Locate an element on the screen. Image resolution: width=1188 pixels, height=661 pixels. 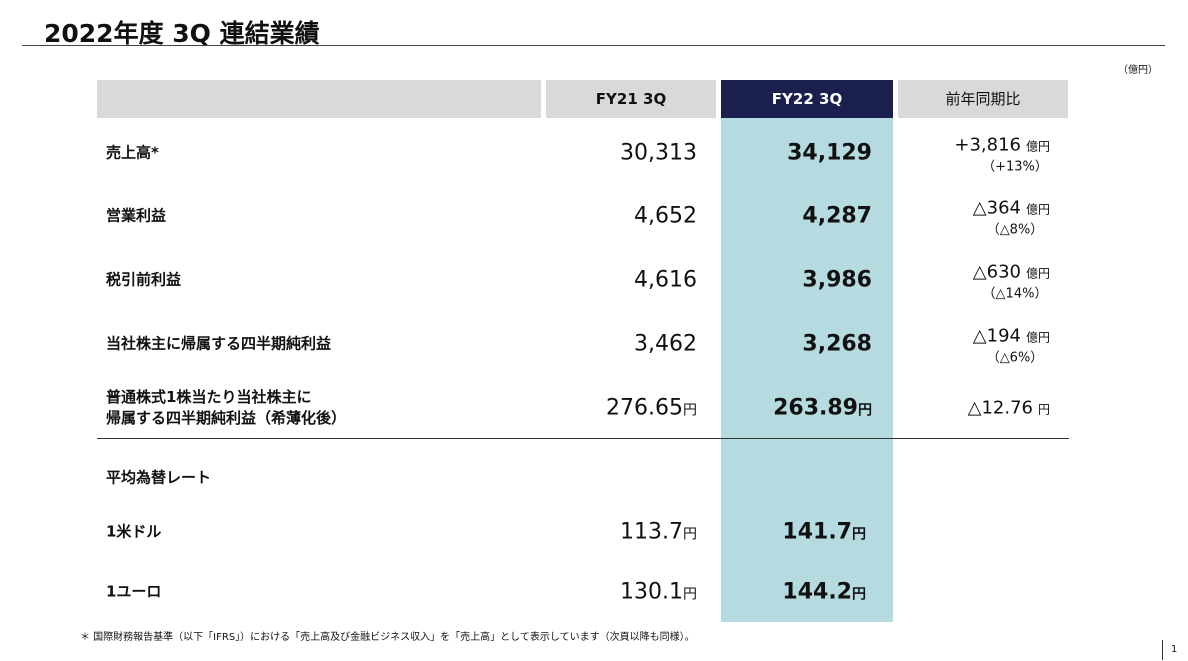
value: 3,462 is located at coordinates (665, 344).